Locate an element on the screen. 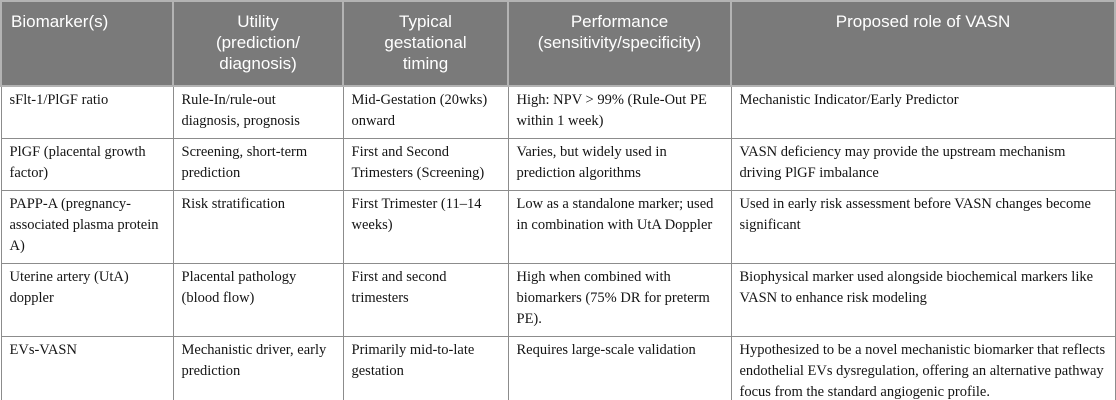 The width and height of the screenshot is (1116, 400). table-cell: First and Second Trimesters (Screening) is located at coordinates (425, 164).